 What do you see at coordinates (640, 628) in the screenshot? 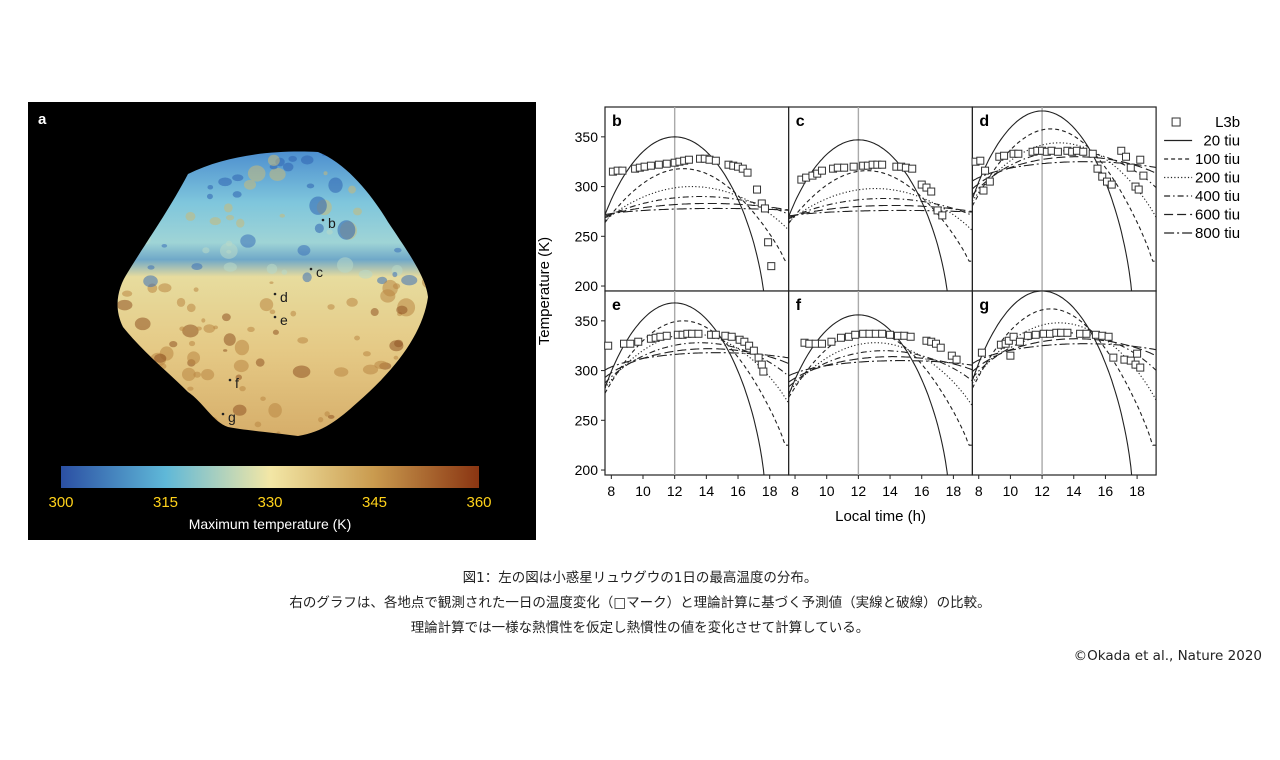
I see `caption-line-3: 理論計算では一様な熱慣性を仮定し熱慣性の値を変化させて計算している。` at bounding box center [640, 628].